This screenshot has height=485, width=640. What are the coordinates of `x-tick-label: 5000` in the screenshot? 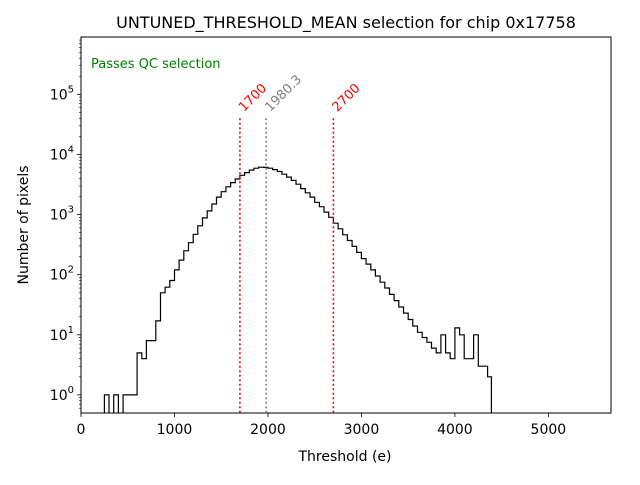 It's located at (549, 430).